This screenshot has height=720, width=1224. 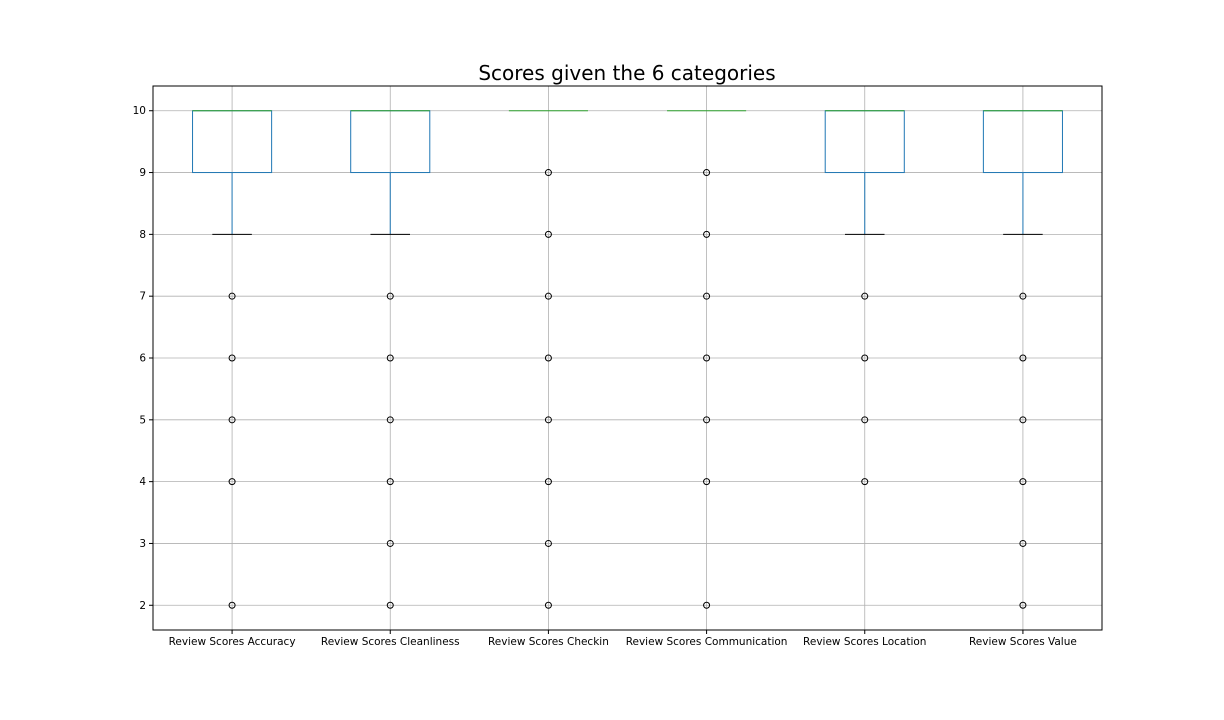 What do you see at coordinates (142, 173) in the screenshot?
I see `y-tick-label: 9` at bounding box center [142, 173].